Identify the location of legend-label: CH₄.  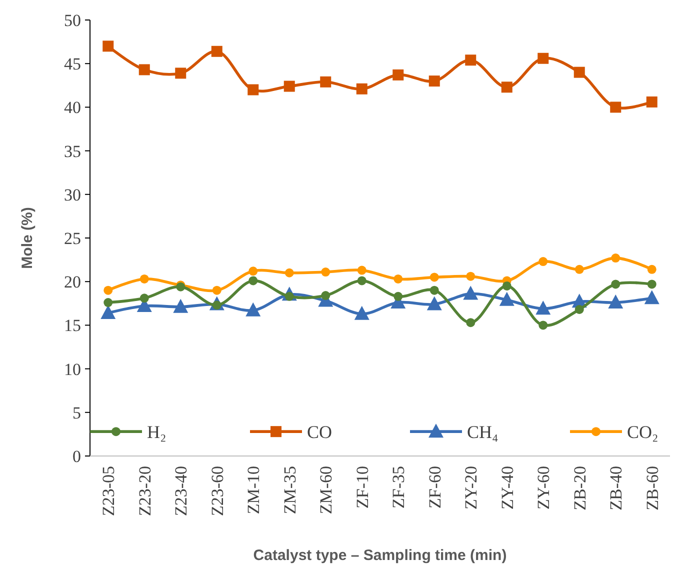
(482, 432).